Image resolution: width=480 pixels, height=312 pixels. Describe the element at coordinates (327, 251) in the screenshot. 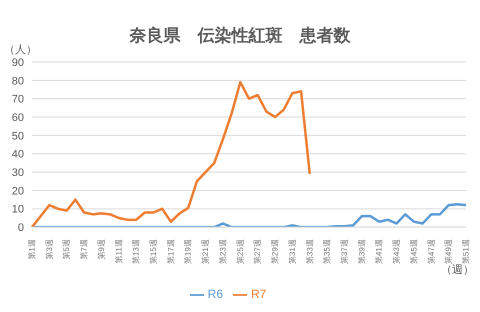

I see `x-tick-label: 第35週` at that location.